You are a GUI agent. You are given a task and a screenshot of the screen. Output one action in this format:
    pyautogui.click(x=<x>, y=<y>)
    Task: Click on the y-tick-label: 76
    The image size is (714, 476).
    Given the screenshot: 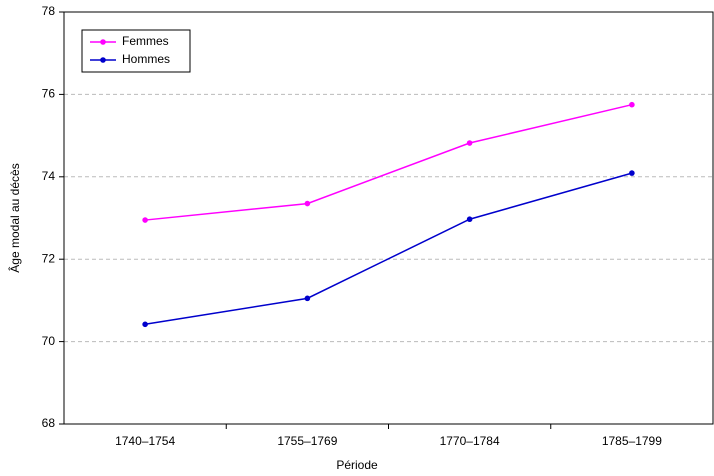 What is the action you would take?
    pyautogui.click(x=49, y=94)
    